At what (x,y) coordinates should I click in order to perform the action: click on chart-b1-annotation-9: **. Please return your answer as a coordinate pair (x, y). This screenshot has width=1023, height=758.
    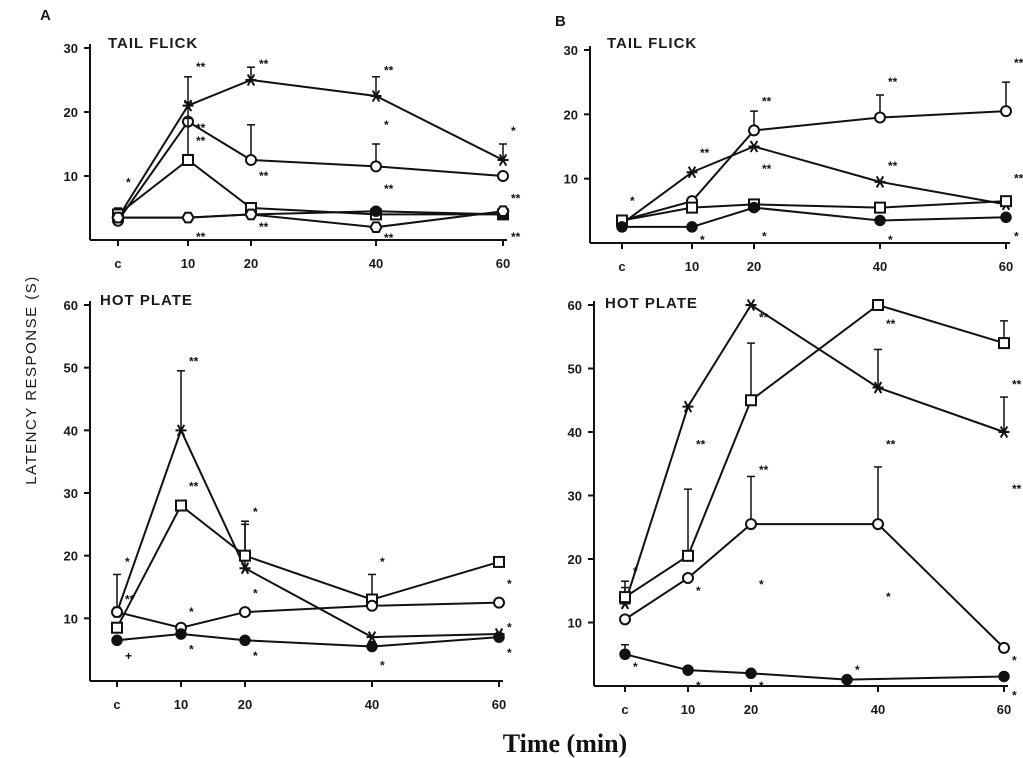
    Looking at the image, I should click on (1018, 63).